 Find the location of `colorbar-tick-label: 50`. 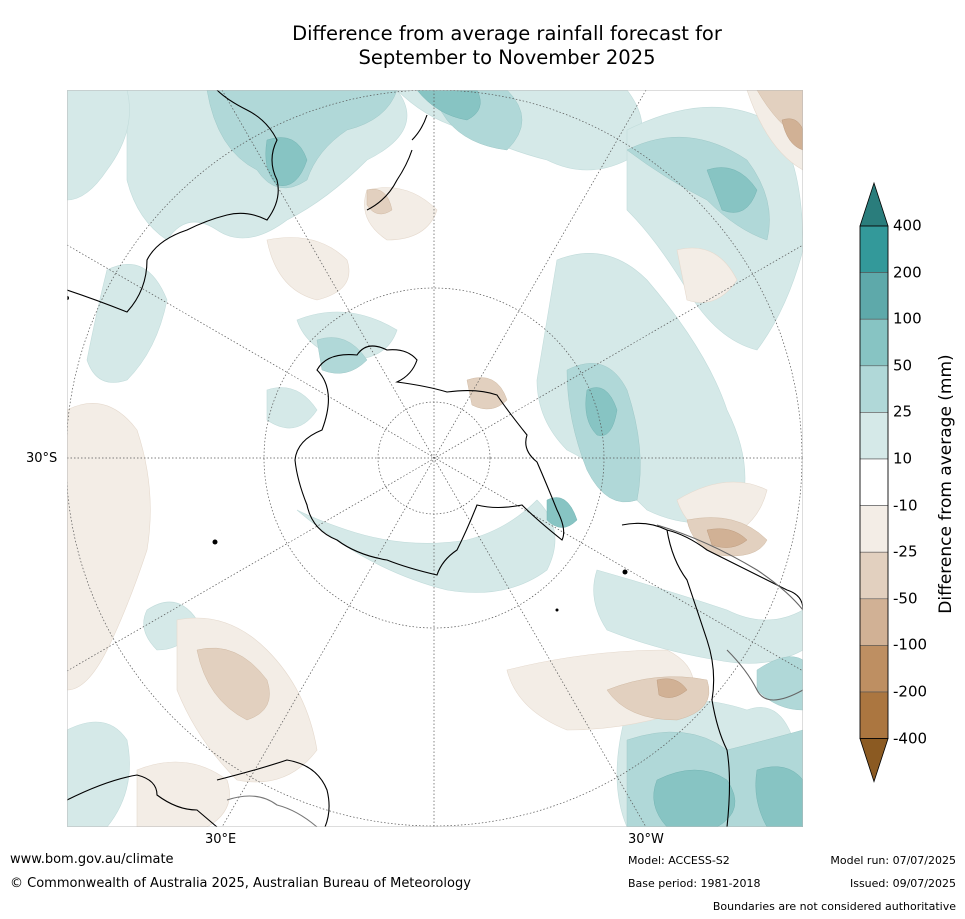

colorbar-tick-label: 50 is located at coordinates (903, 365).